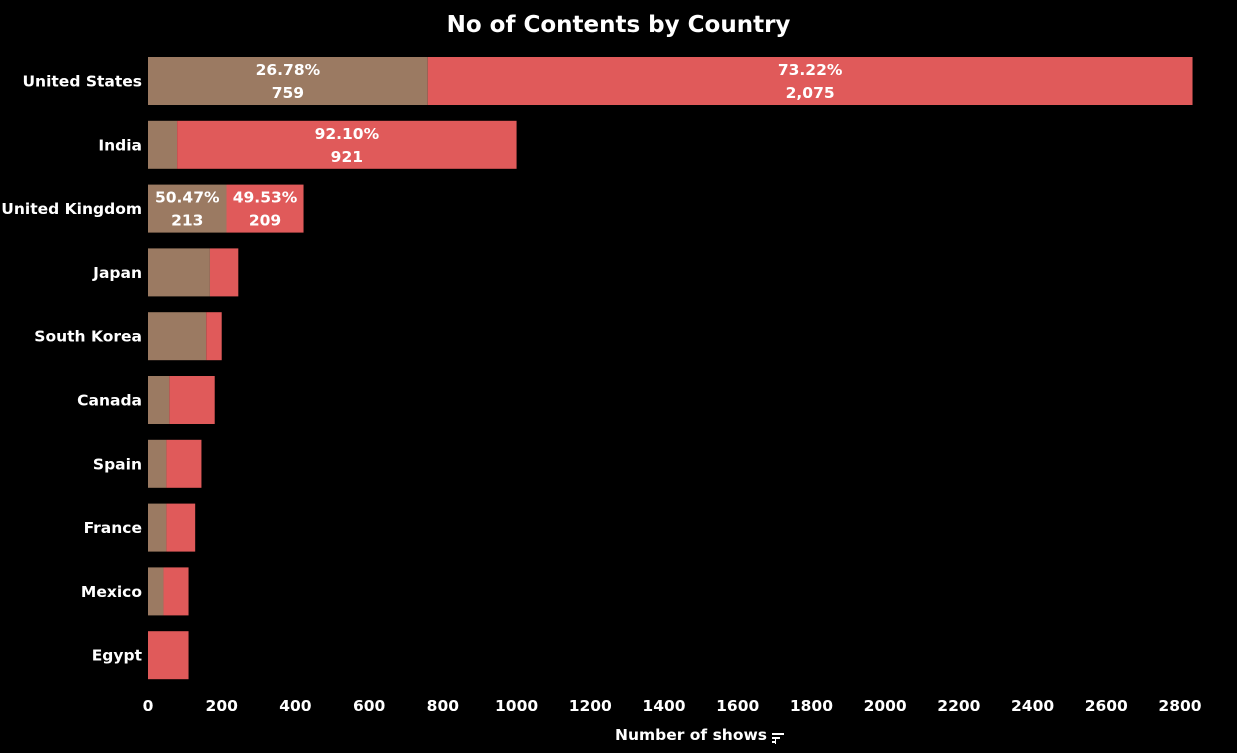 Image resolution: width=1237 pixels, height=753 pixels. I want to click on data-label-value-india-2: 921, so click(347, 157).